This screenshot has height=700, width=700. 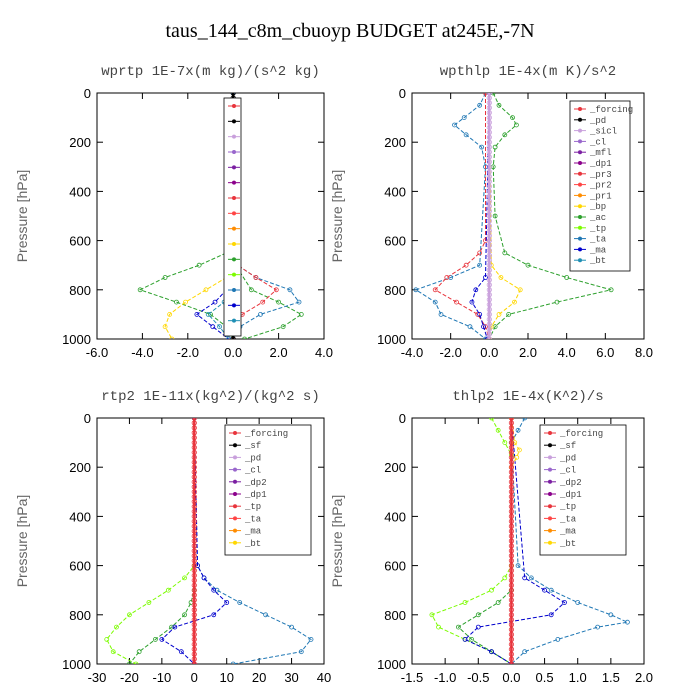 I want to click on x-tick-label: 8.0, so click(x=644, y=352).